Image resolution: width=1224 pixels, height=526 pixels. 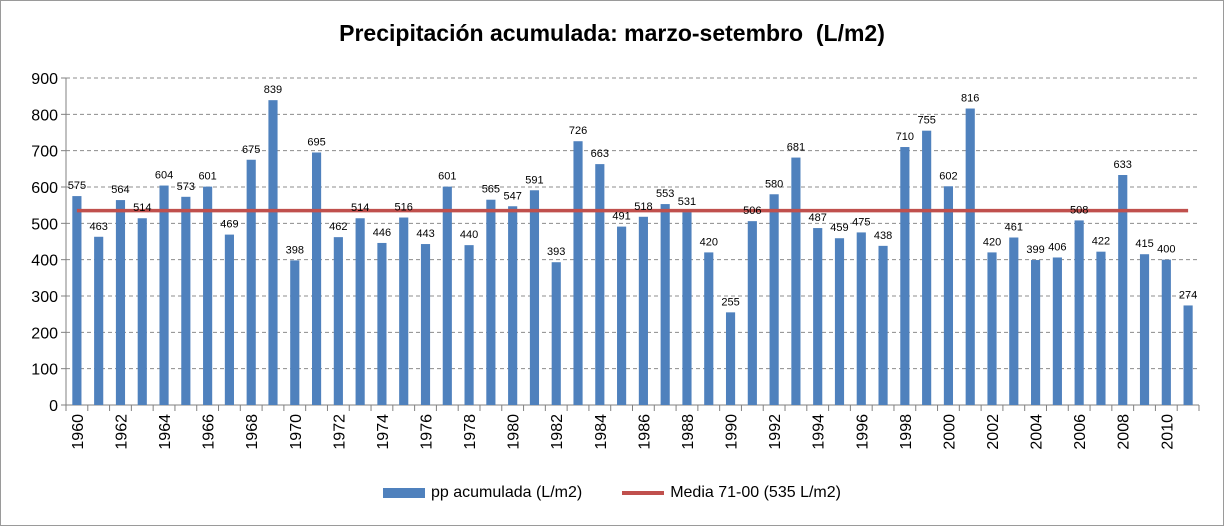 What do you see at coordinates (665, 194) in the screenshot?
I see `data-label-1987: 553` at bounding box center [665, 194].